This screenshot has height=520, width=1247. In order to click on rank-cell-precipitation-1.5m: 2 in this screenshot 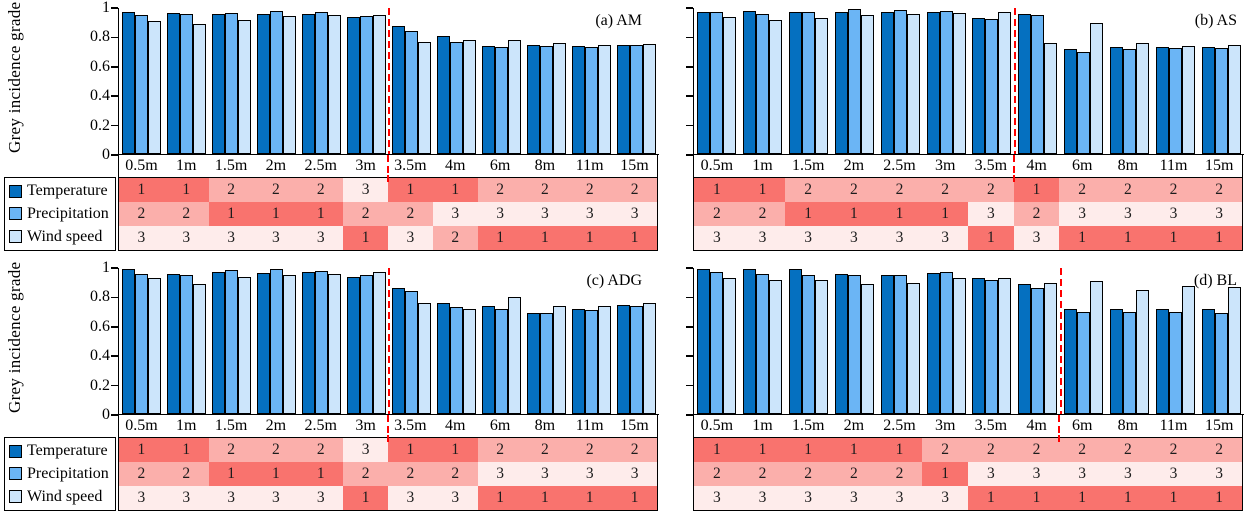, I will do `click(808, 474)`.